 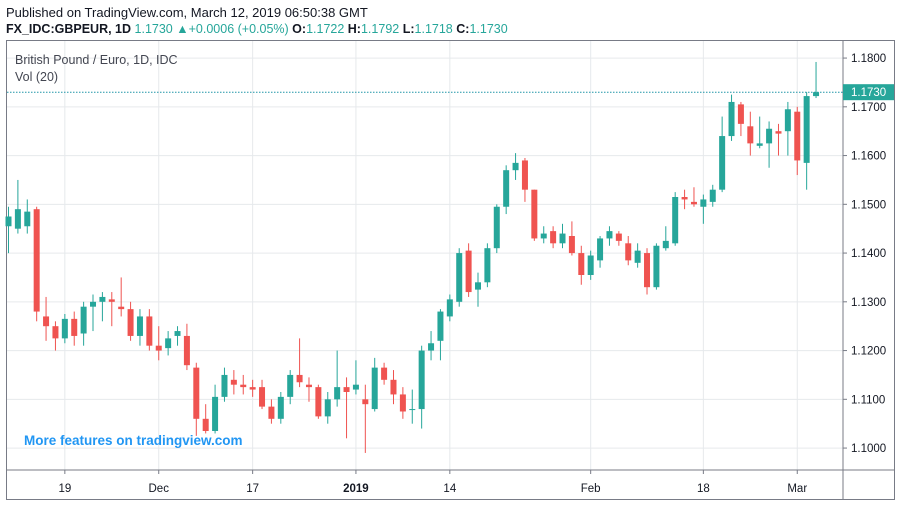 I want to click on open-label: O:, so click(x=299, y=29).